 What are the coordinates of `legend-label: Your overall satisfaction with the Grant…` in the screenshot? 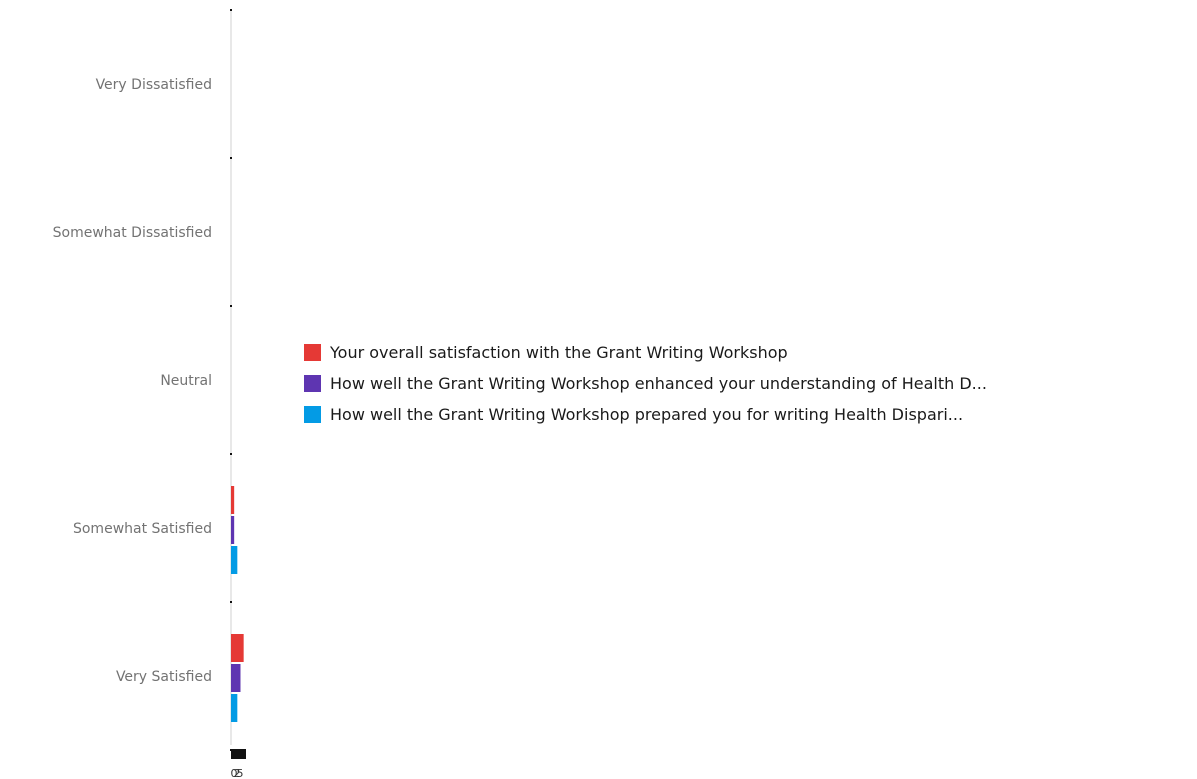 It's located at (558, 352).